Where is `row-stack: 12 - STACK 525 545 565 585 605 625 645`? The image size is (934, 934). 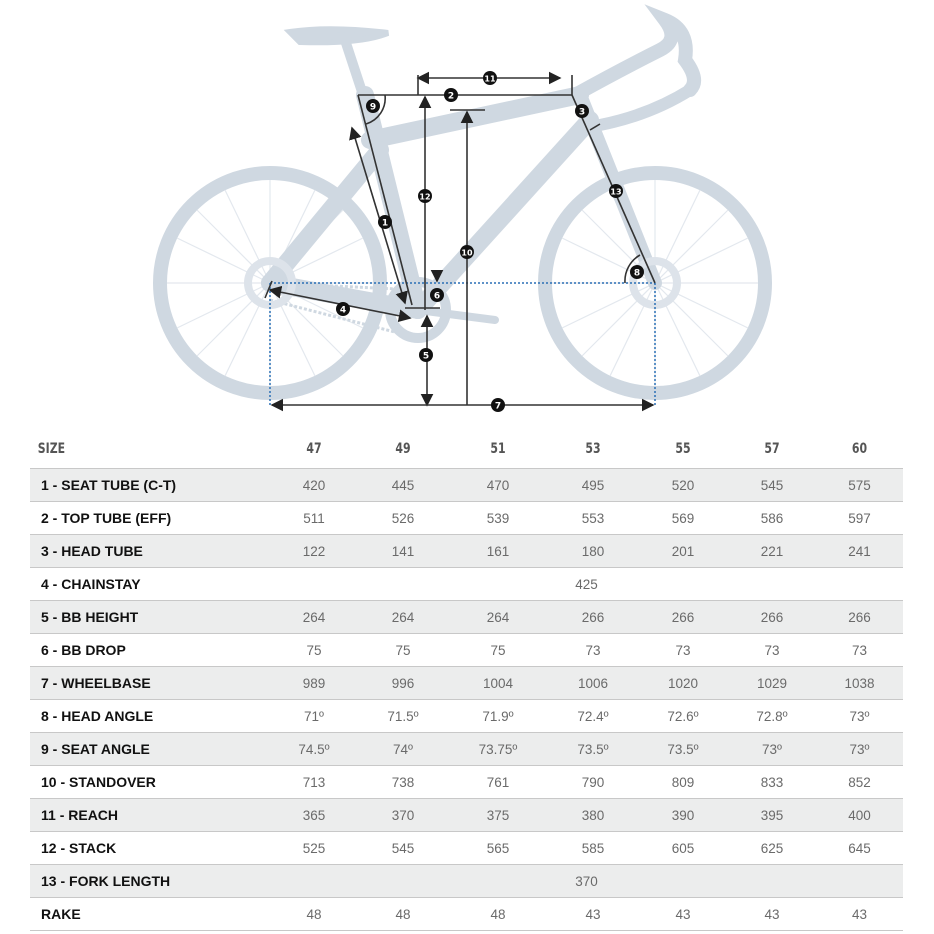
row-stack: 12 - STACK 525 545 565 585 605 625 645 is located at coordinates (466, 848).